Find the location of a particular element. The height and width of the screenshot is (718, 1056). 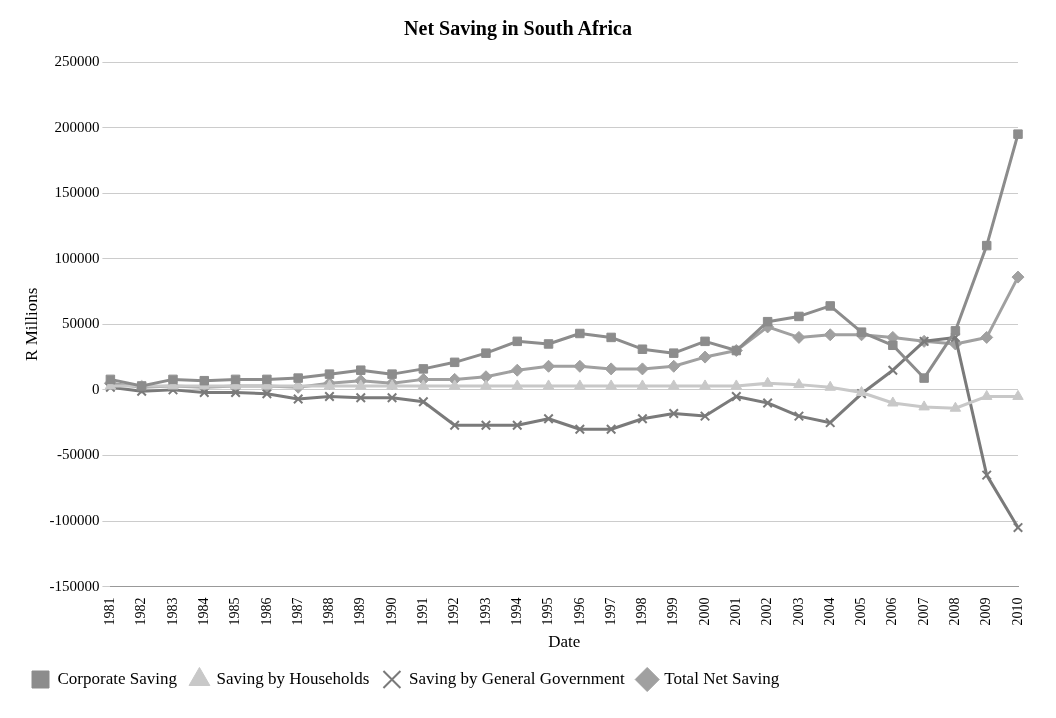

x-tick-label: 1999 is located at coordinates (673, 611).